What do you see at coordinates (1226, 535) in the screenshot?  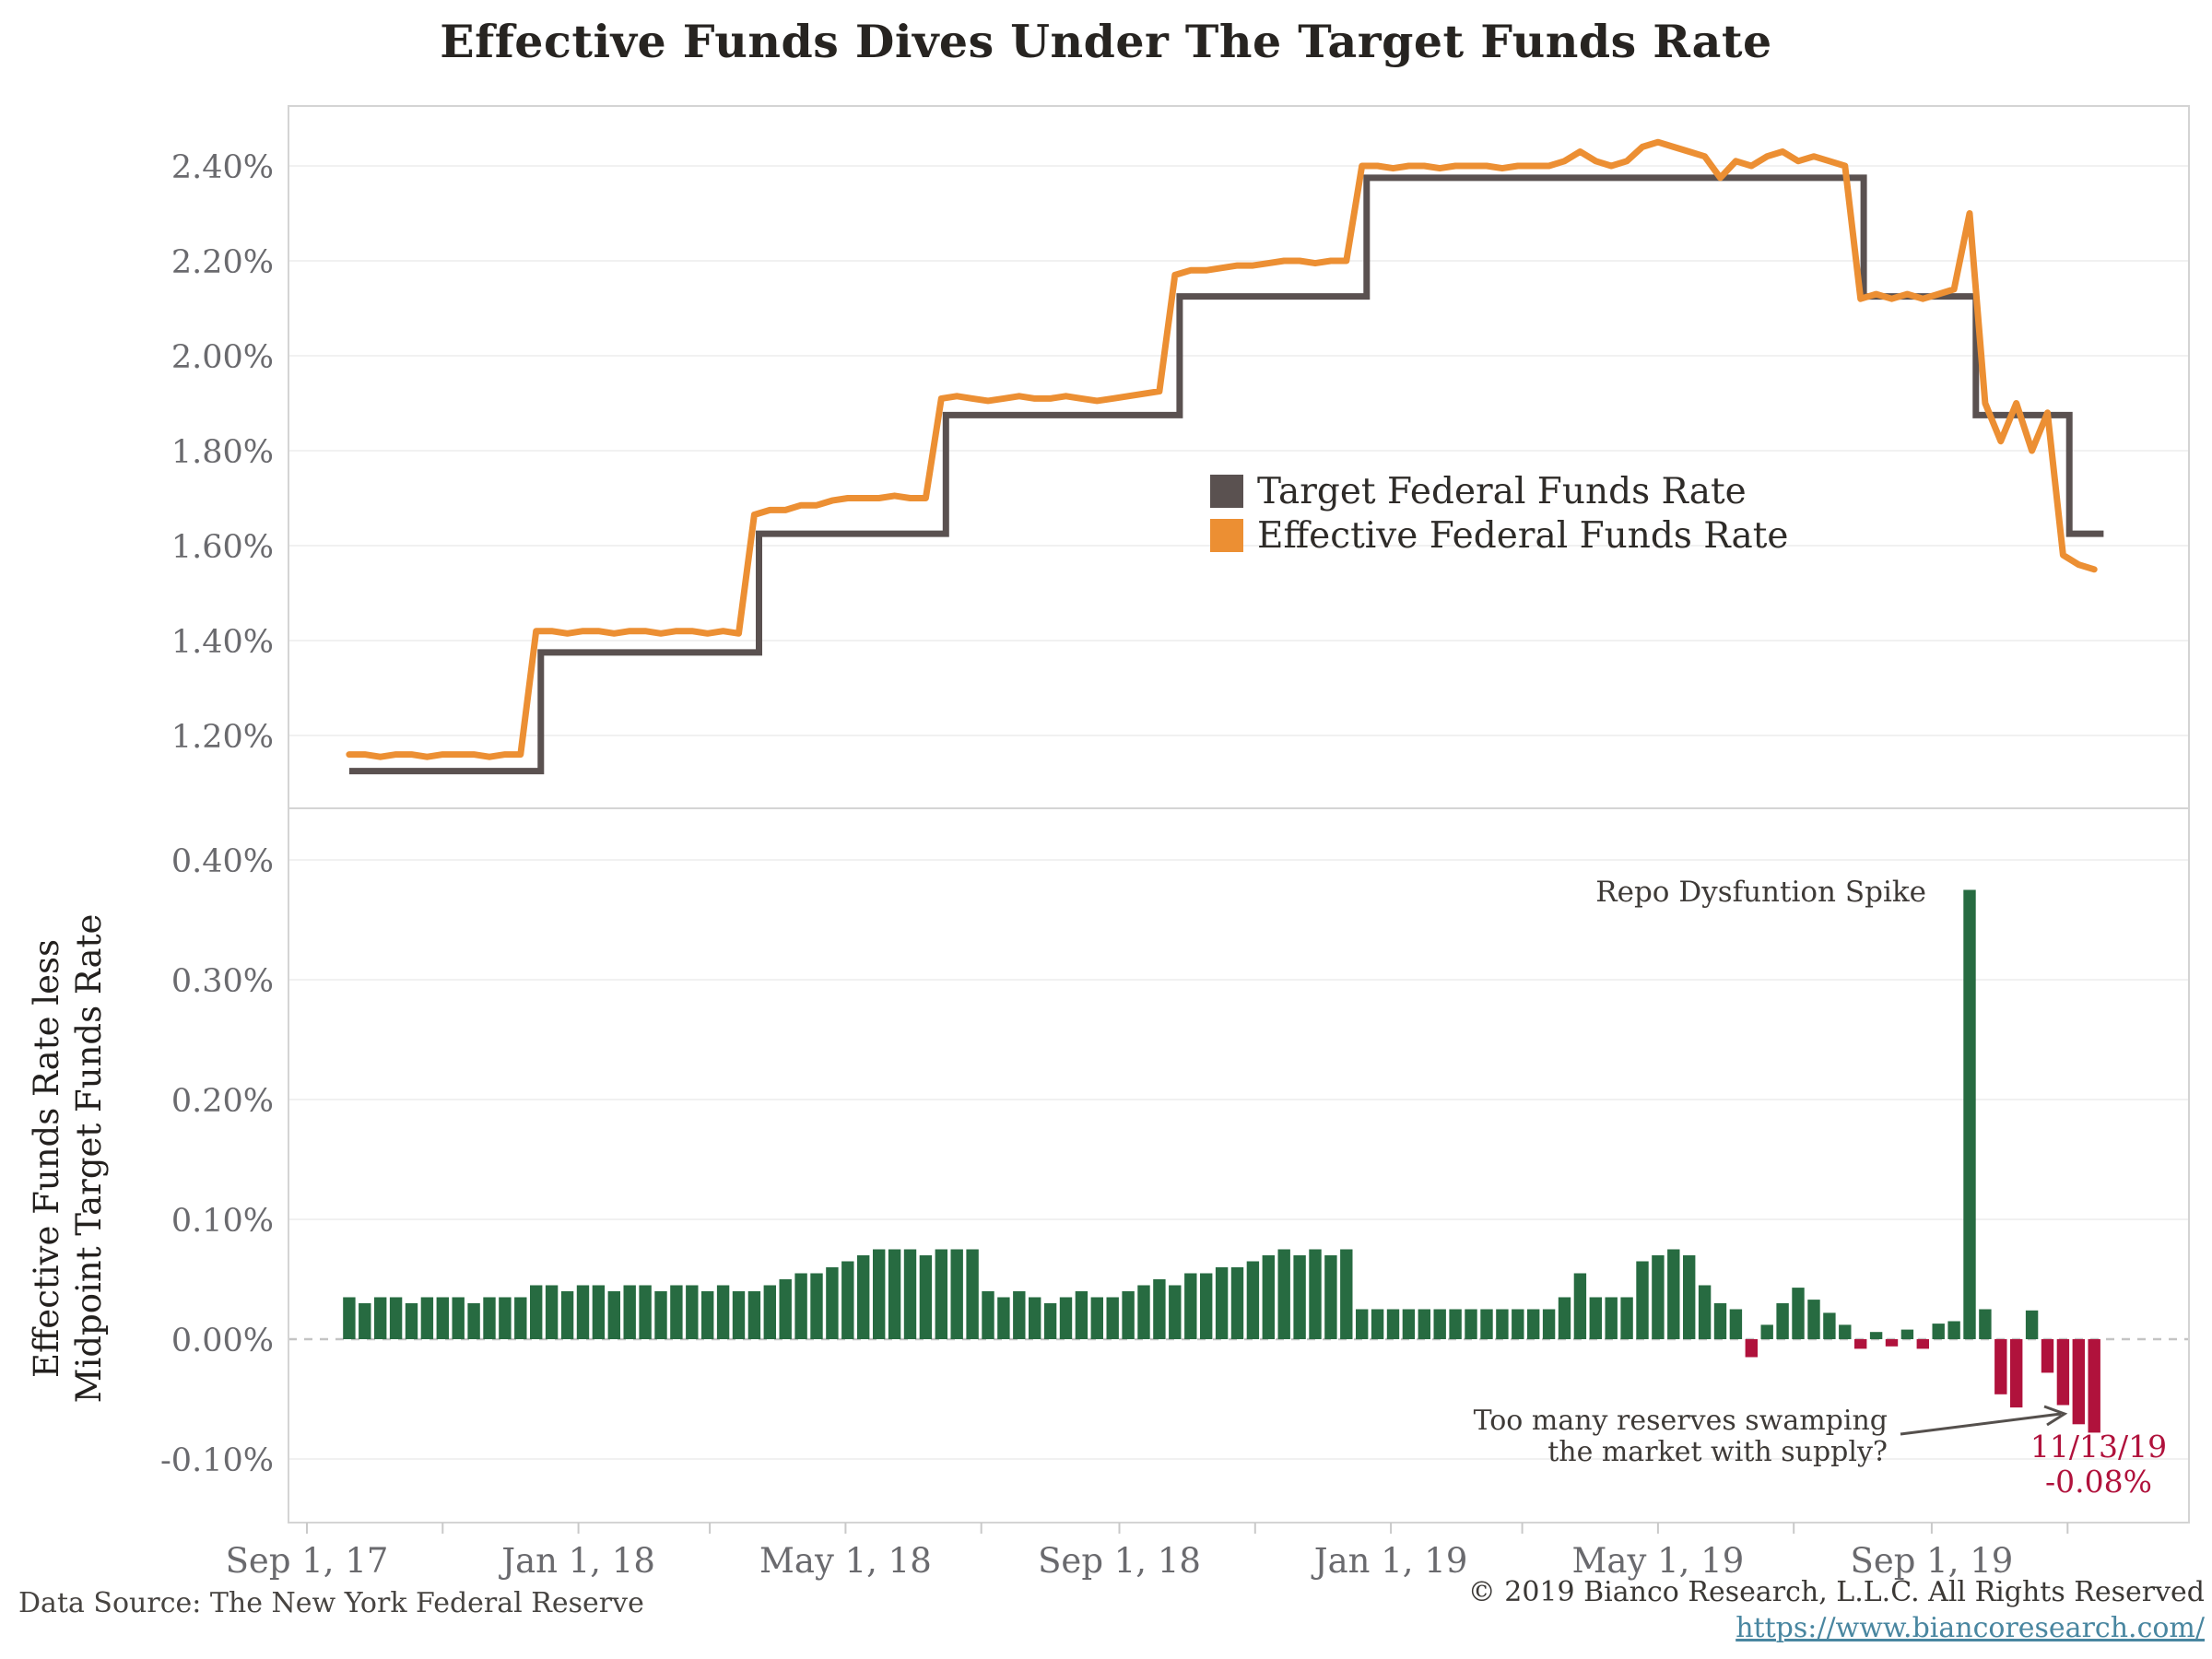 I see `effective-series-swatch` at bounding box center [1226, 535].